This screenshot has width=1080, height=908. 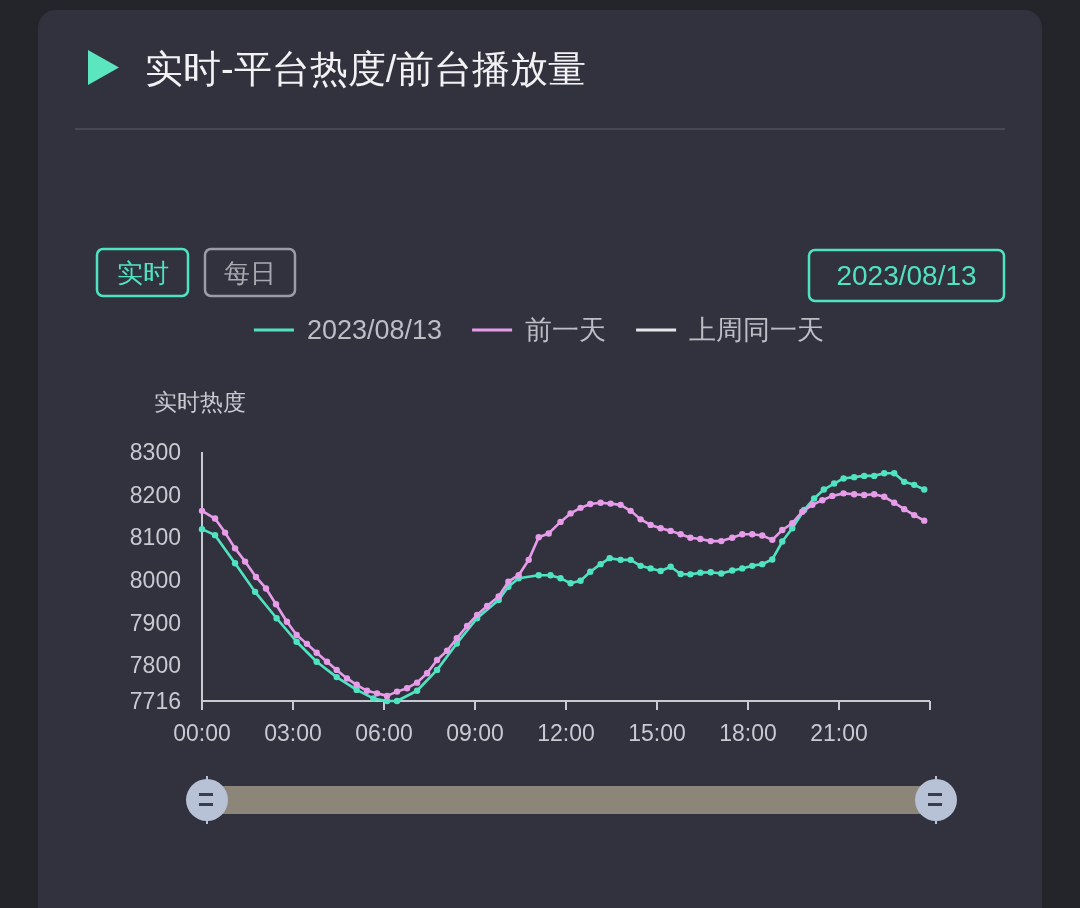 What do you see at coordinates (839, 733) in the screenshot?
I see `x-tick-label: 21:00` at bounding box center [839, 733].